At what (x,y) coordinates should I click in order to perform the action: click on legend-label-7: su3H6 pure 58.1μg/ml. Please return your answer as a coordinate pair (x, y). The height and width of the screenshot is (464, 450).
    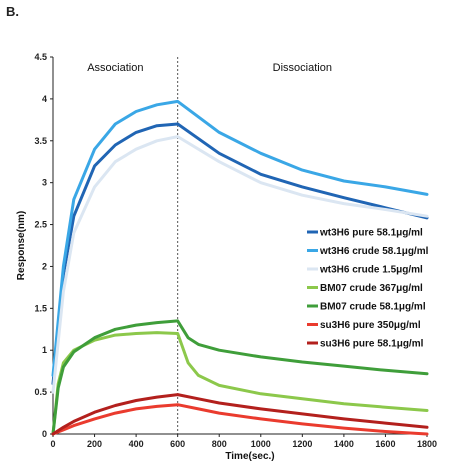
    Looking at the image, I should click on (372, 344).